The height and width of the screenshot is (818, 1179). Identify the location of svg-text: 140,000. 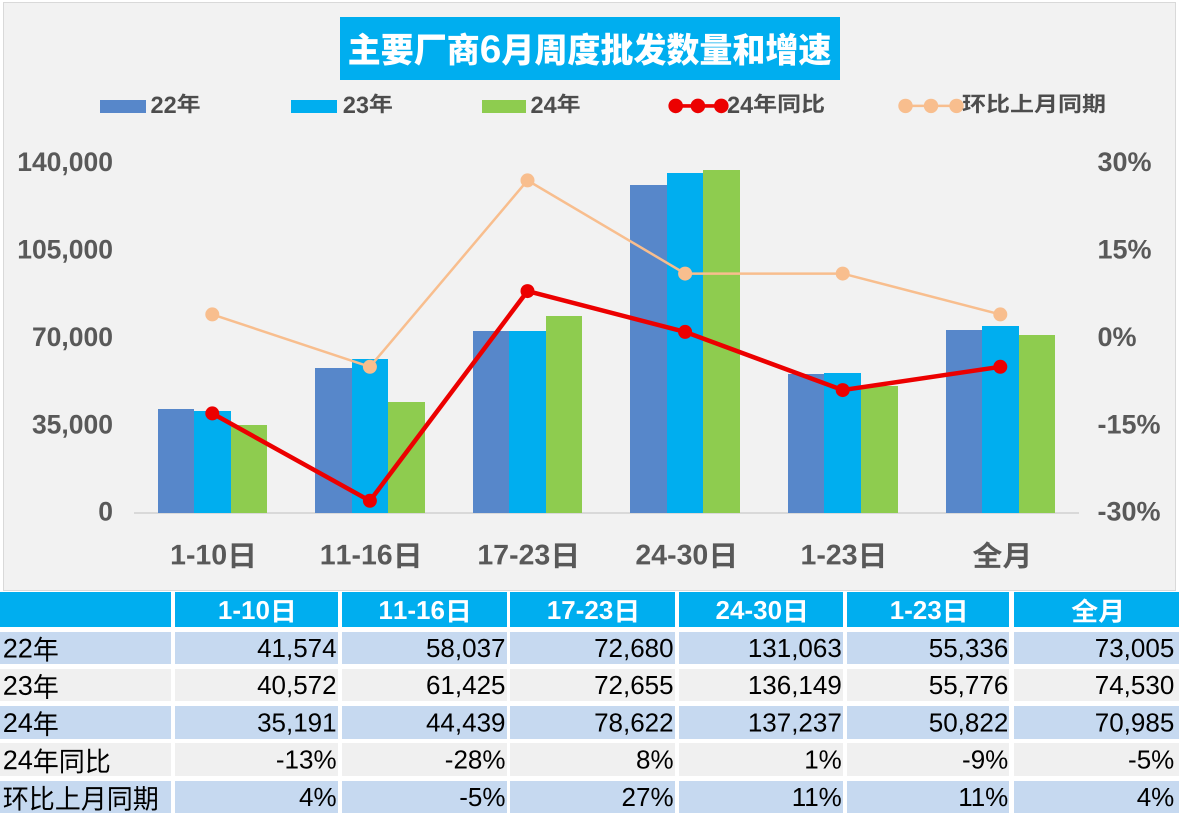
(65, 162).